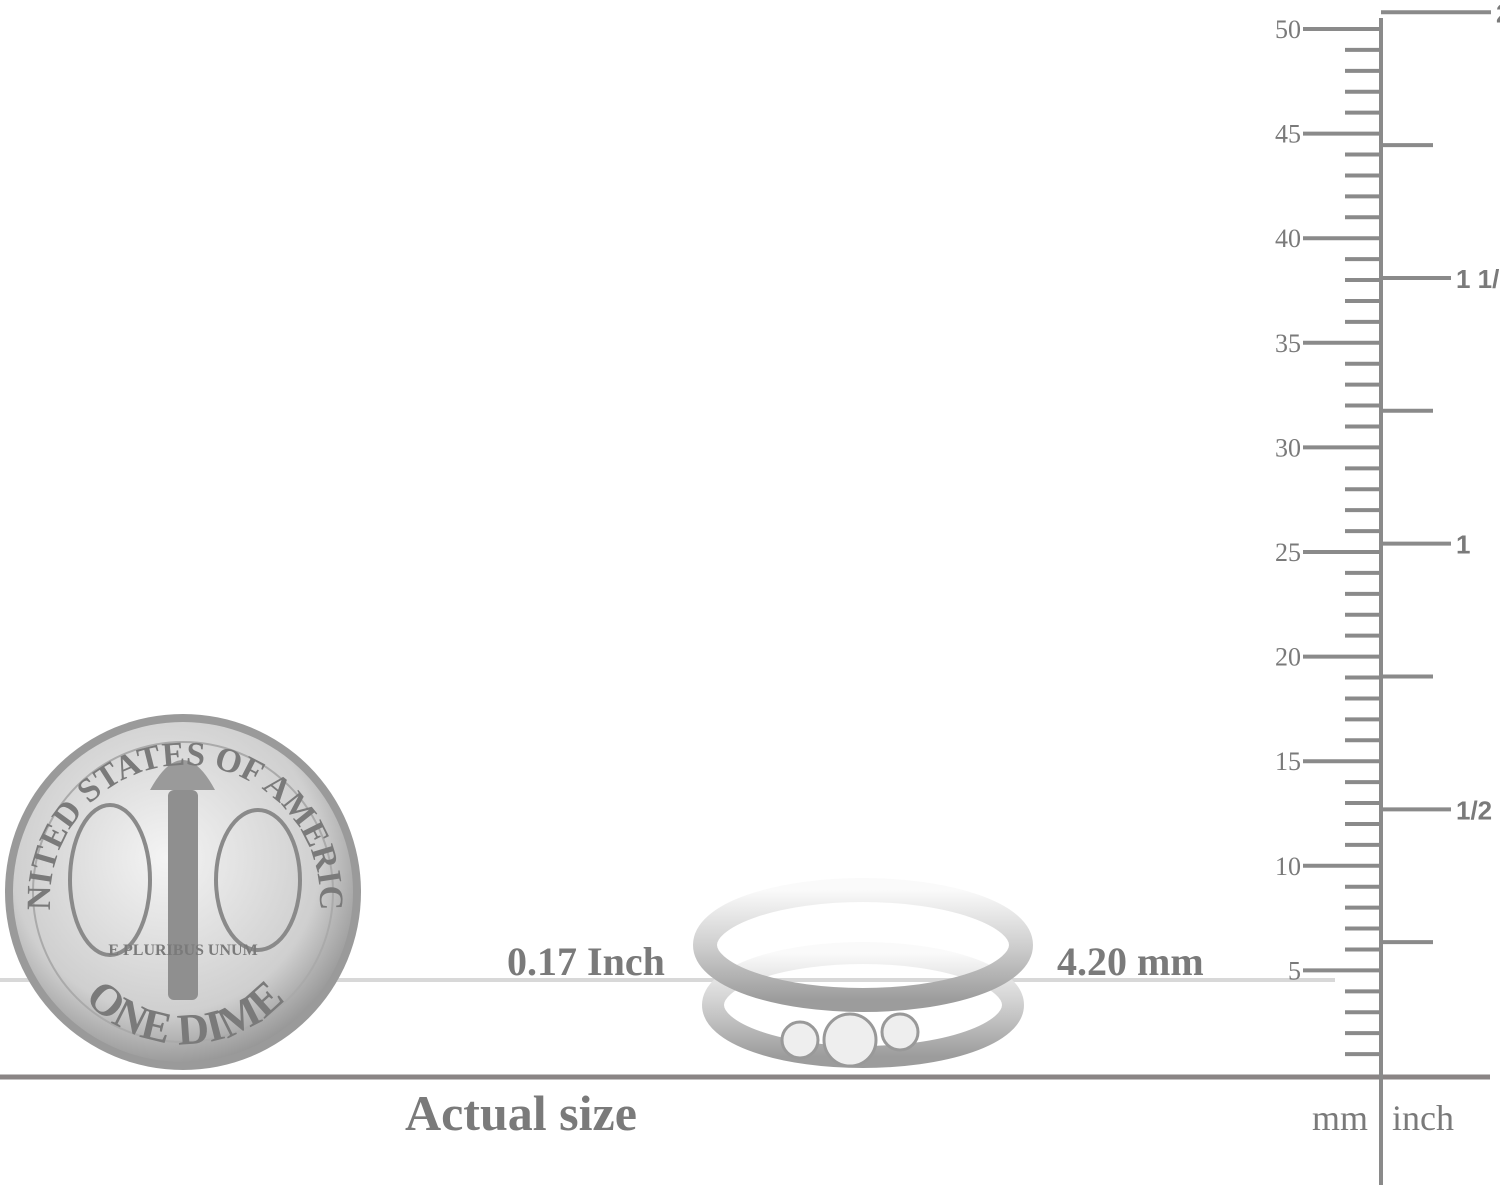 The image size is (1500, 1185). I want to click on inch-label: 2, so click(1498, 14).